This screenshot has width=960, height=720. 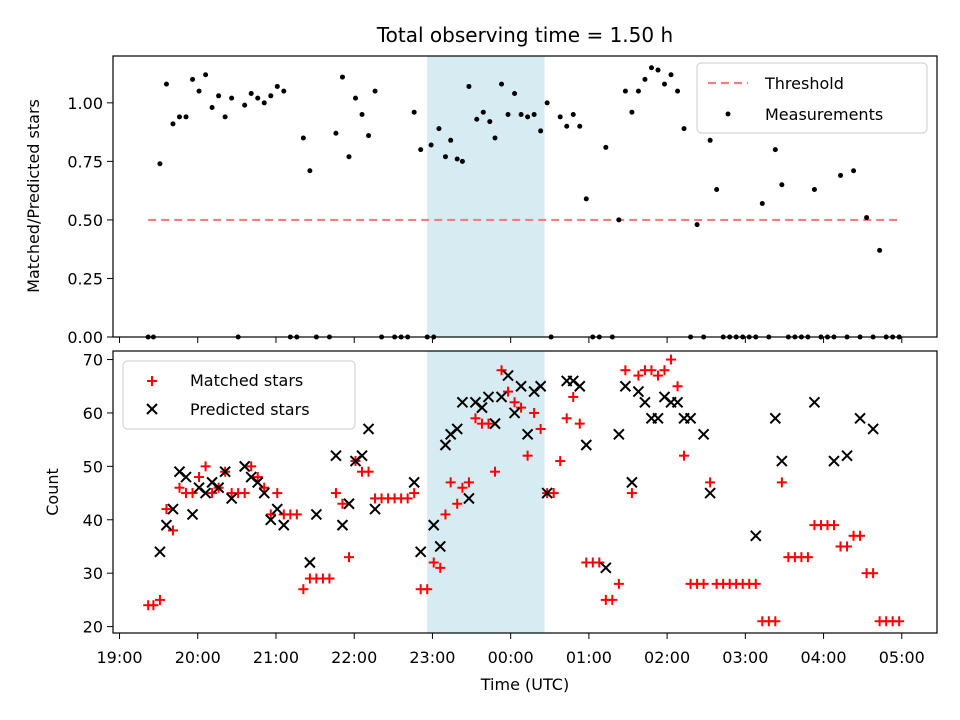 I want to click on bottom-y-tick-label: 60, so click(x=93, y=413).